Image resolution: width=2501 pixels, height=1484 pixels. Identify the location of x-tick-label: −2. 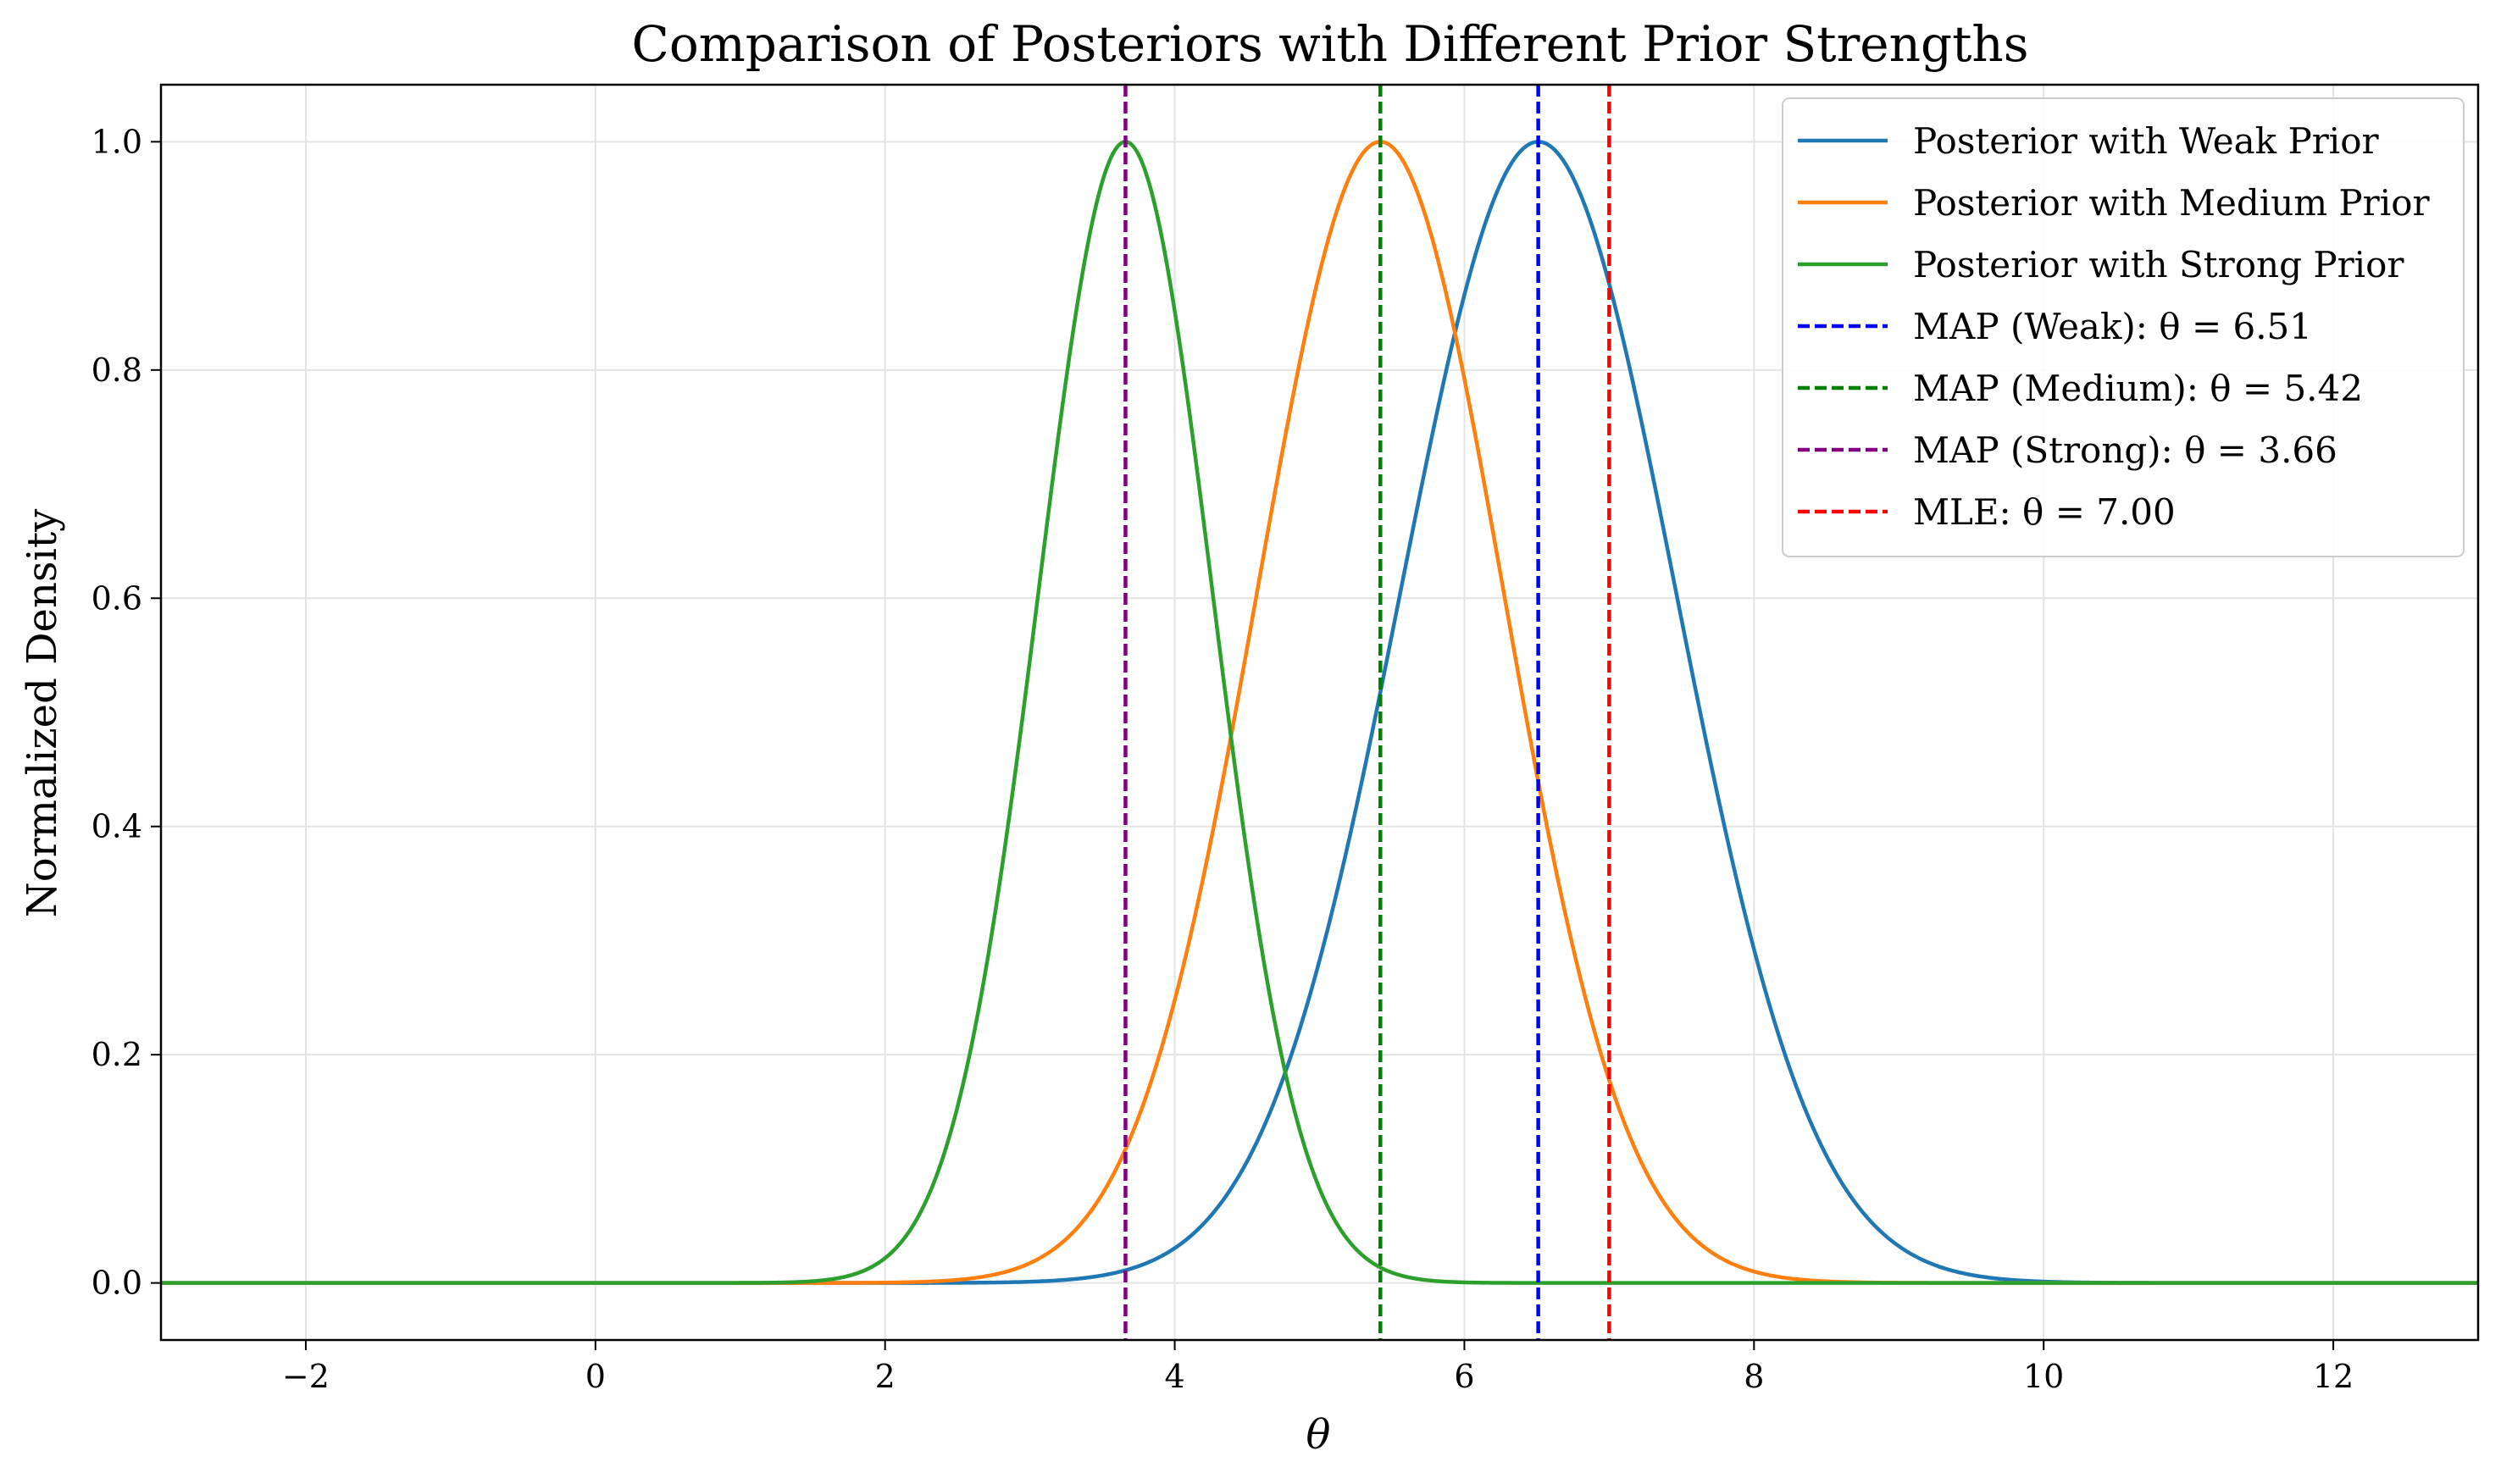
(306, 1376).